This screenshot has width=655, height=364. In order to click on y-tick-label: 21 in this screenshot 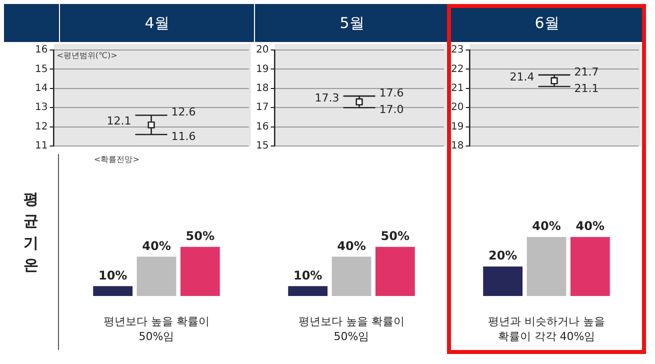, I will do `click(457, 88)`.